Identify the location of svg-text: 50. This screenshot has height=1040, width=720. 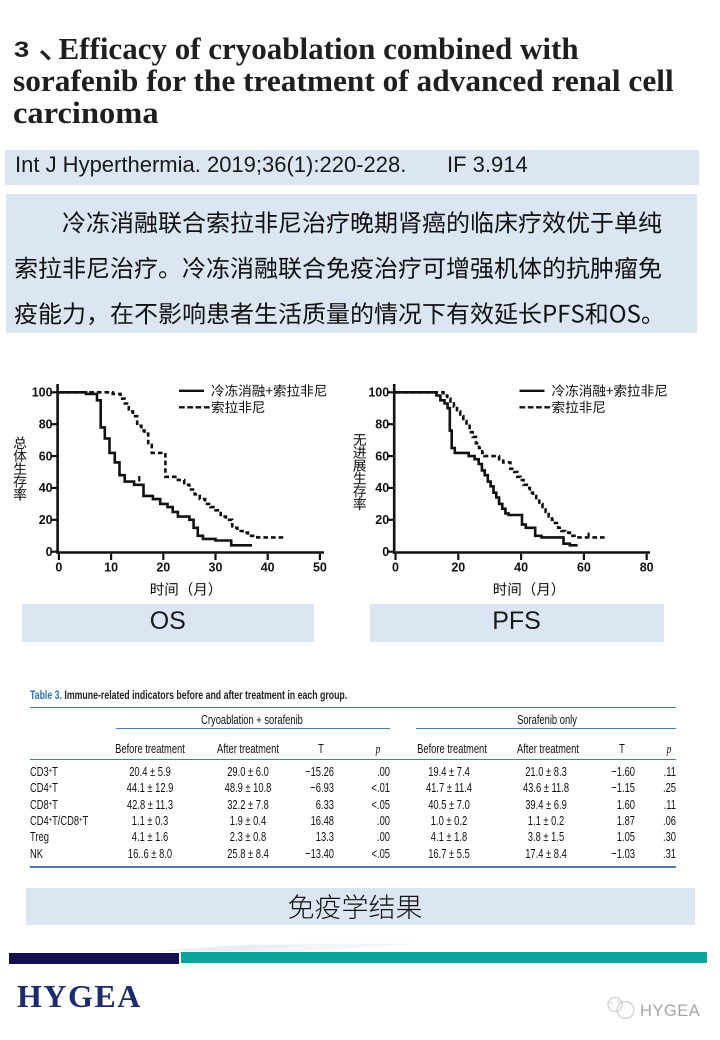
(320, 568).